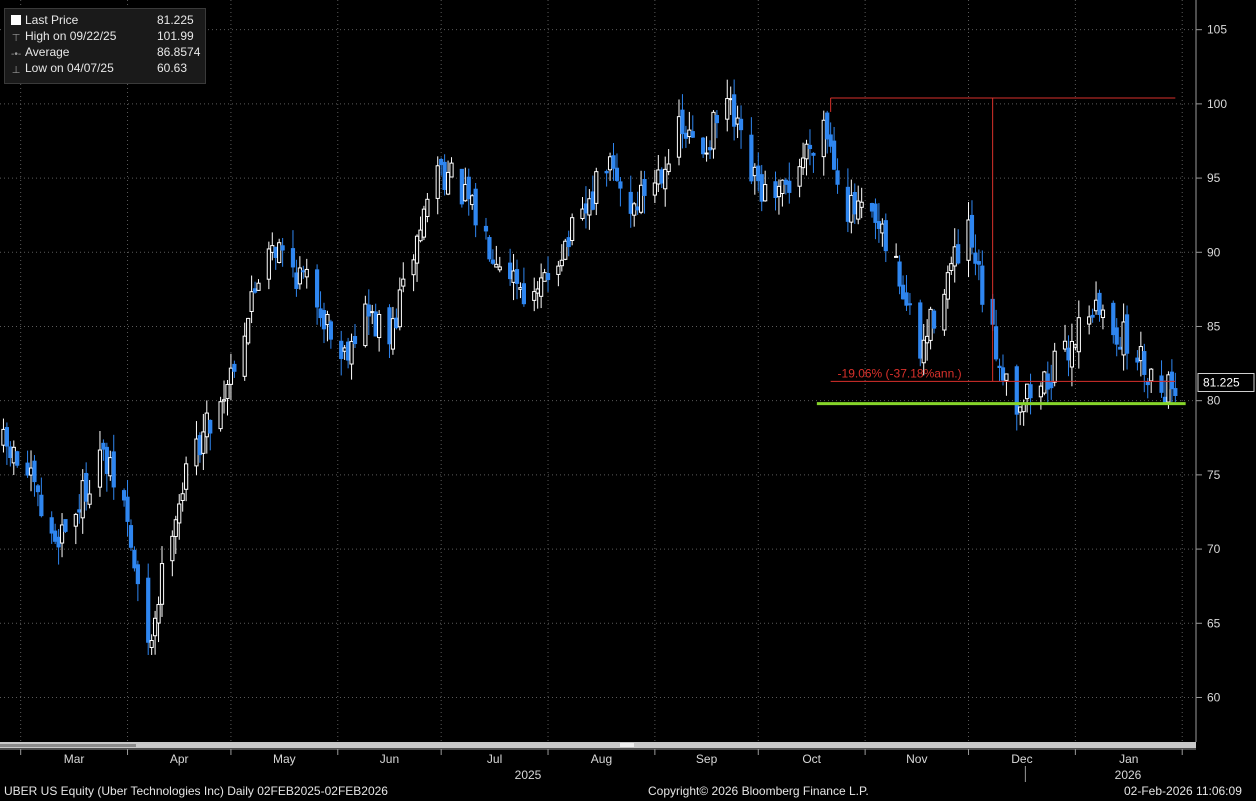 This screenshot has height=801, width=1256. Describe the element at coordinates (1217, 104) in the screenshot. I see `y-tick-label: 100` at that location.